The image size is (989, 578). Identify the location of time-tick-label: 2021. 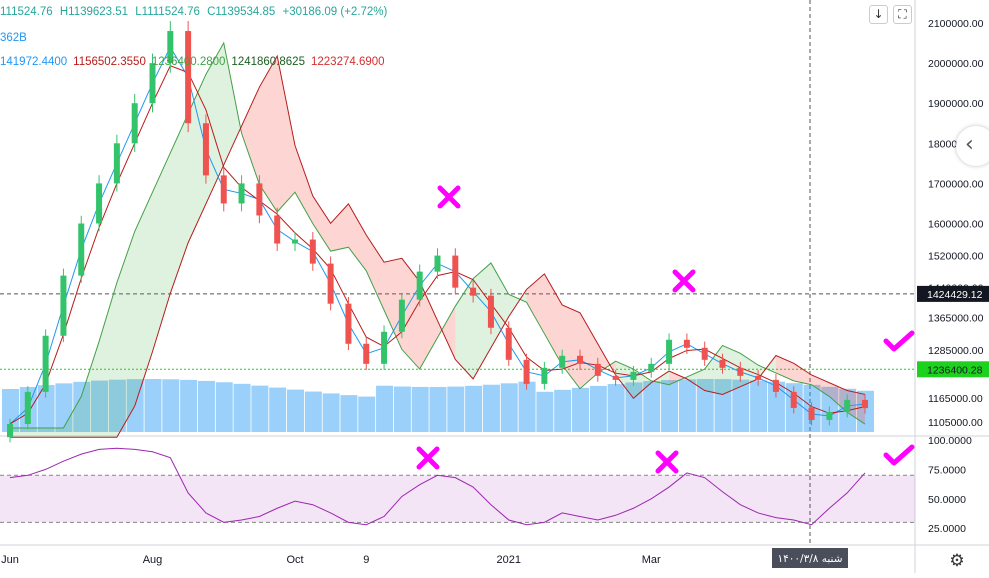
(509, 560).